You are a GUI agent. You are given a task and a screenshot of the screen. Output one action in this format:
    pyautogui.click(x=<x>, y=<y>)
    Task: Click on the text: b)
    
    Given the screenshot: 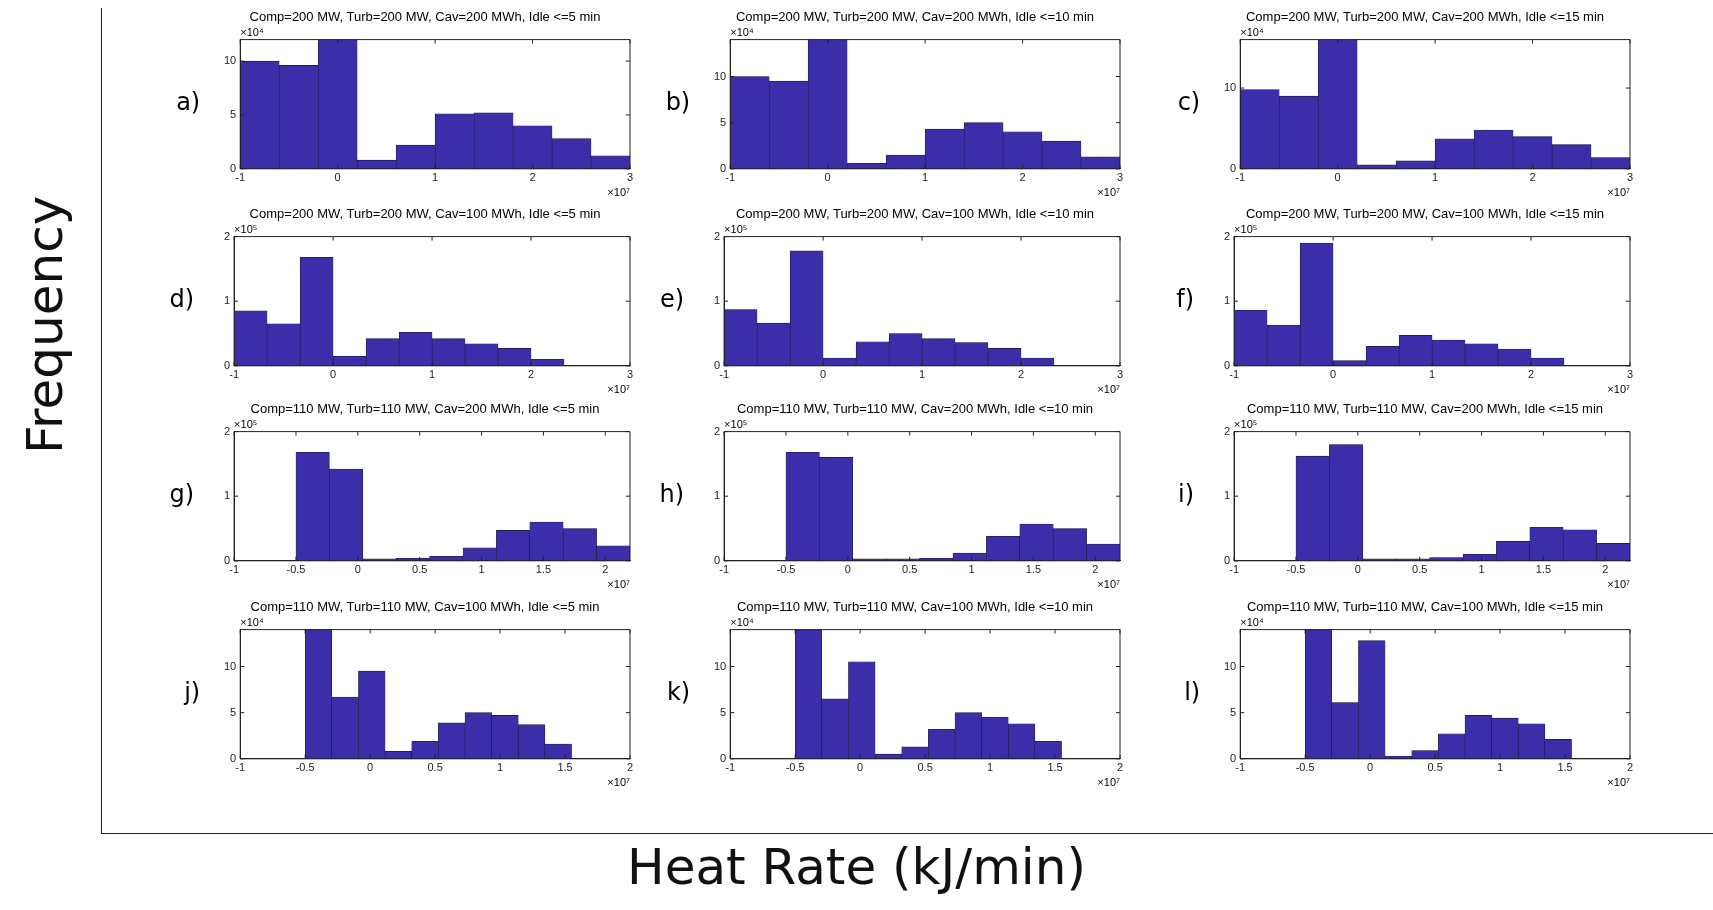 What is the action you would take?
    pyautogui.click(x=678, y=102)
    